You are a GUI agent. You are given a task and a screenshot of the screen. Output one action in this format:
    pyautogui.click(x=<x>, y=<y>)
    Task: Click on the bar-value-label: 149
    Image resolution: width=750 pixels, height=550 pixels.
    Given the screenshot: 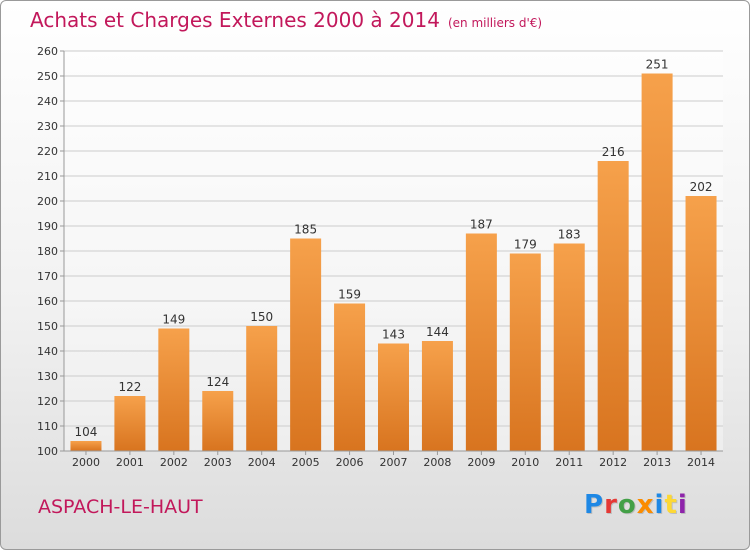 What is the action you would take?
    pyautogui.click(x=173, y=320)
    